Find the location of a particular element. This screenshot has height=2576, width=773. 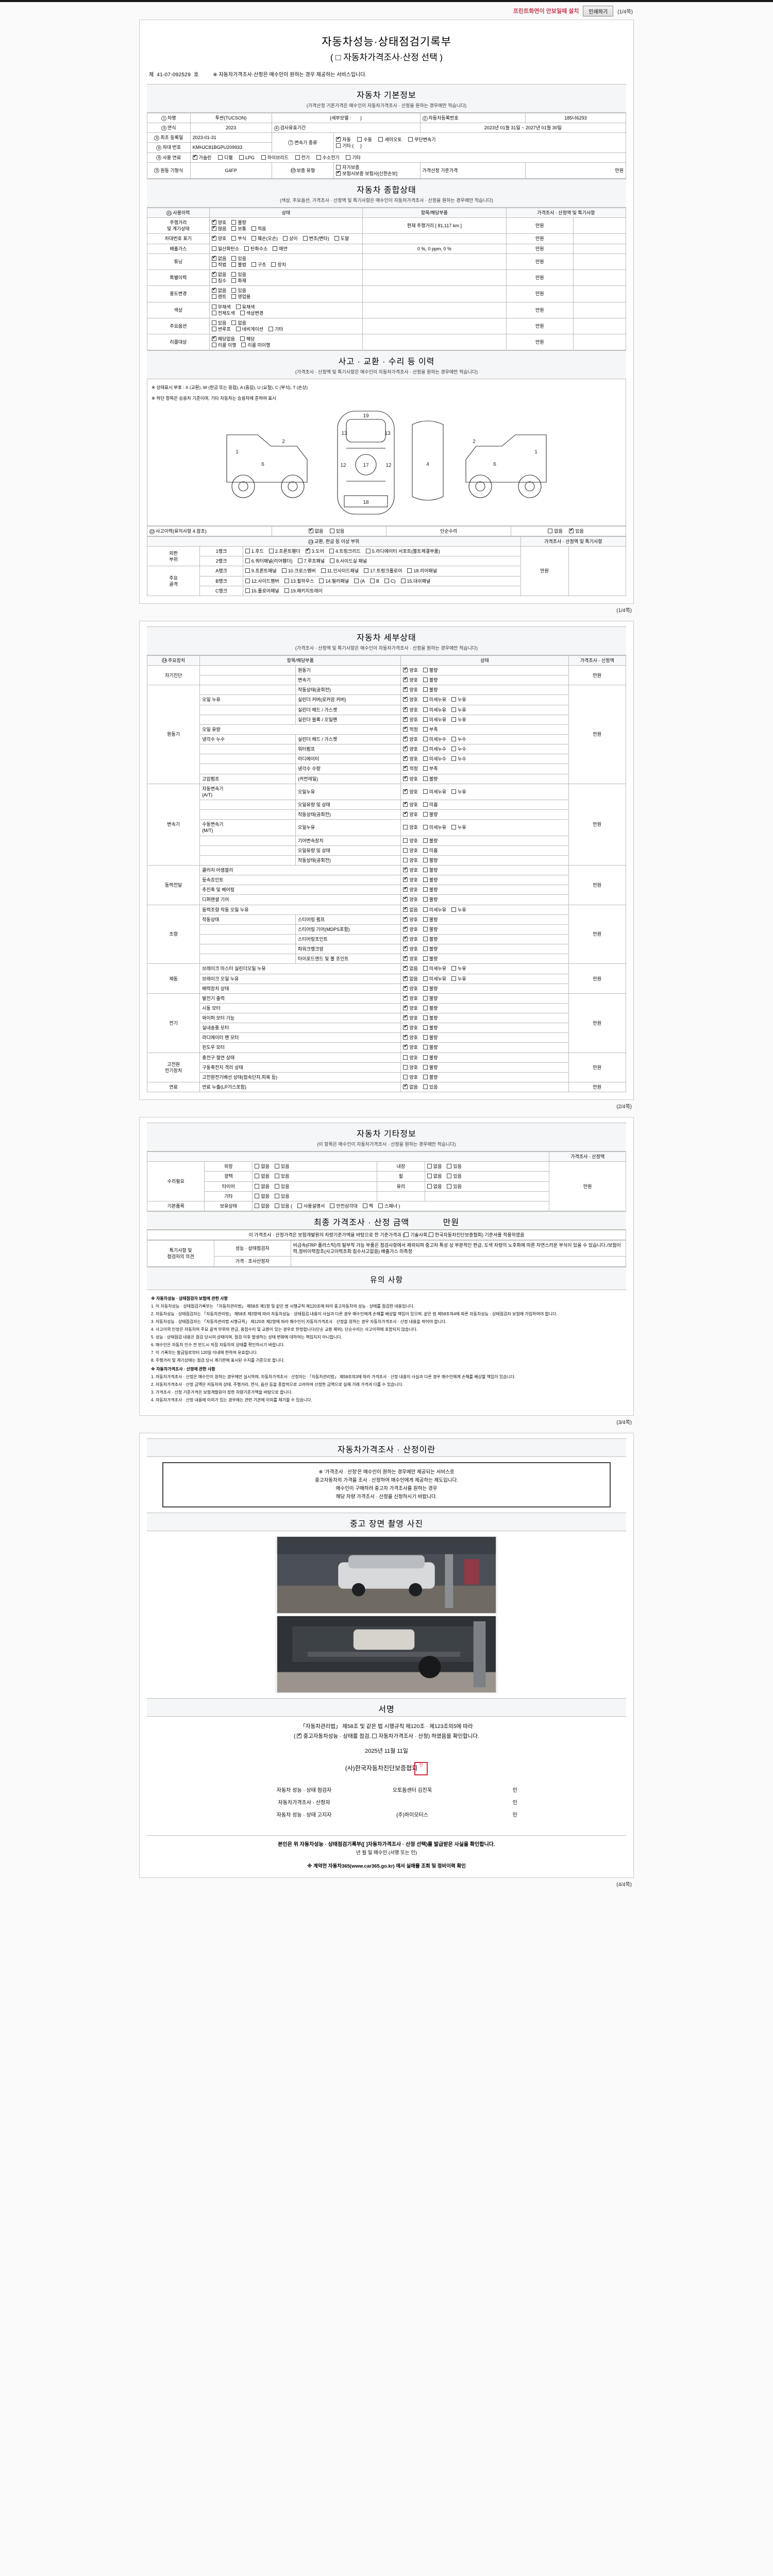

state2-opt-0: 적법 is located at coordinates (218, 265).